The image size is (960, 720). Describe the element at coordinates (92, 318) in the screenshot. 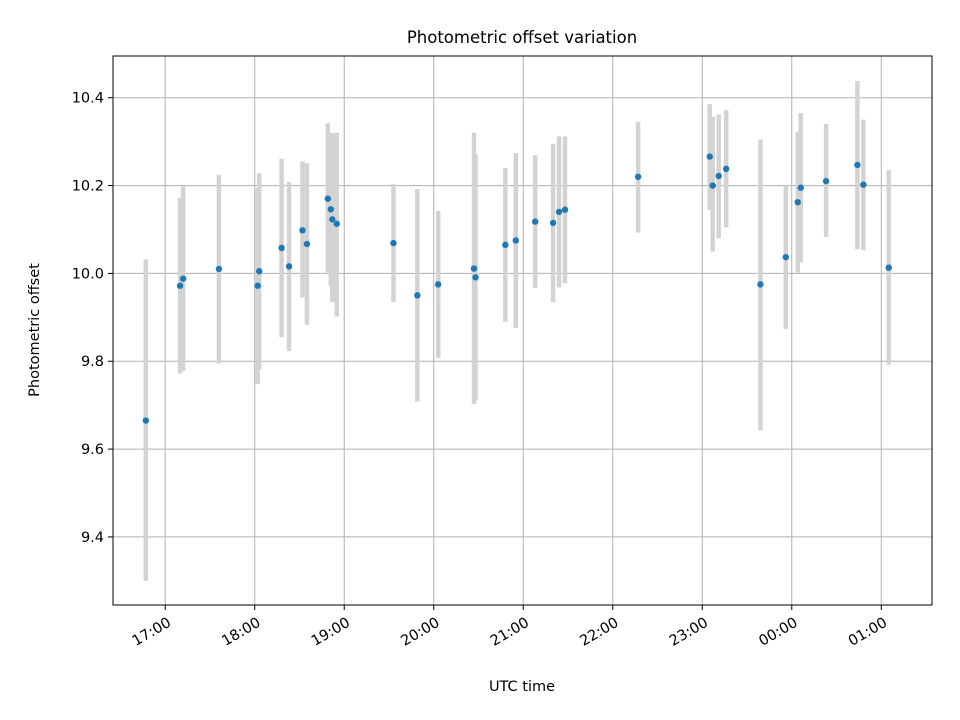

I see `y-axis: 9.4 9.6 9.8 10.0 10.2 10.4` at that location.